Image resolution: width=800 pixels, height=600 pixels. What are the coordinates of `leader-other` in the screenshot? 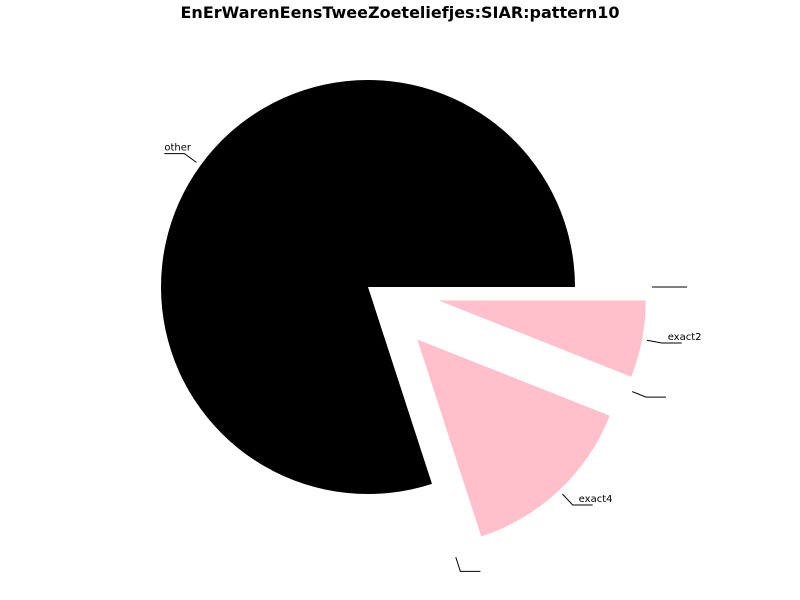 It's located at (180, 158).